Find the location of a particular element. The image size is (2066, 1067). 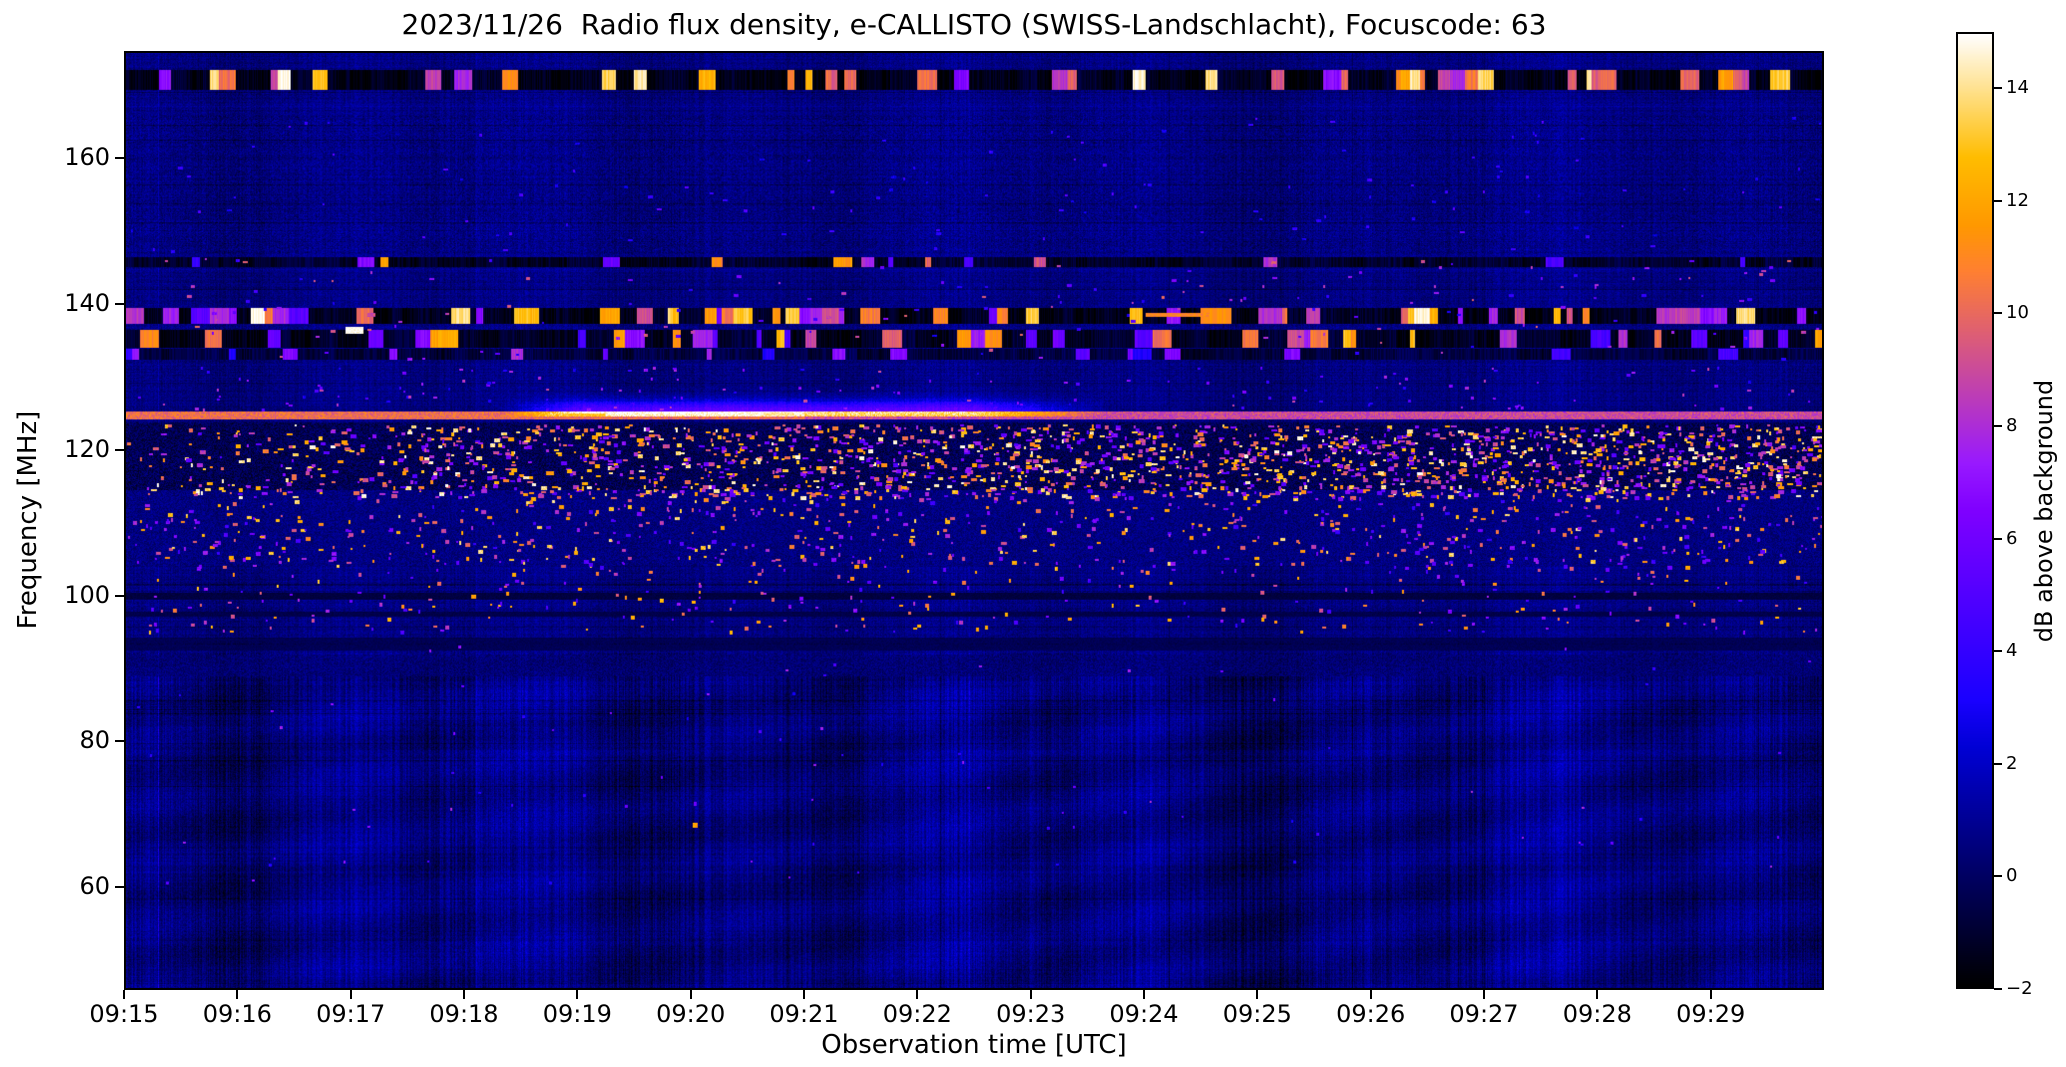

colorbar-tick-label: 6 is located at coordinates (2012, 538).